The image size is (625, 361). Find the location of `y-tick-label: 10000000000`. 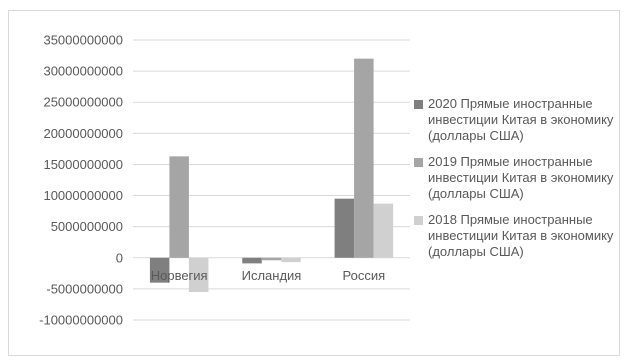

y-tick-label: 10000000000 is located at coordinates (83, 195).